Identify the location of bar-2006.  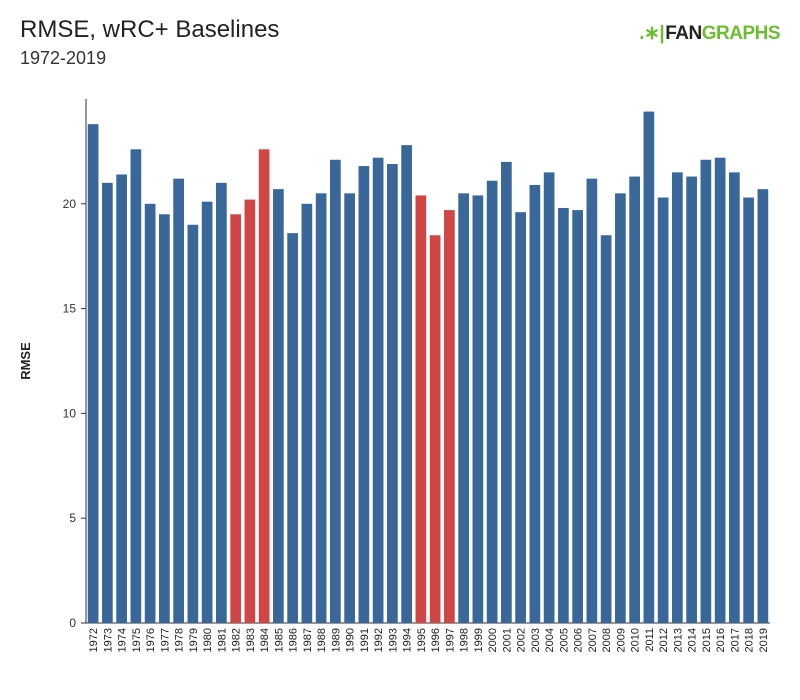
(577, 416).